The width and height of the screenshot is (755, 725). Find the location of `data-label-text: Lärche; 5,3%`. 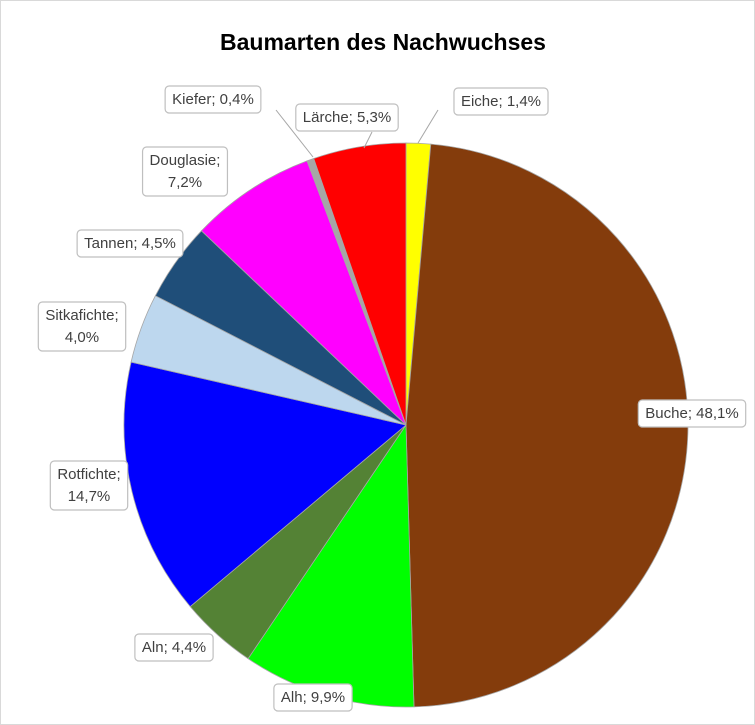

data-label-text: Lärche; 5,3% is located at coordinates (347, 117).